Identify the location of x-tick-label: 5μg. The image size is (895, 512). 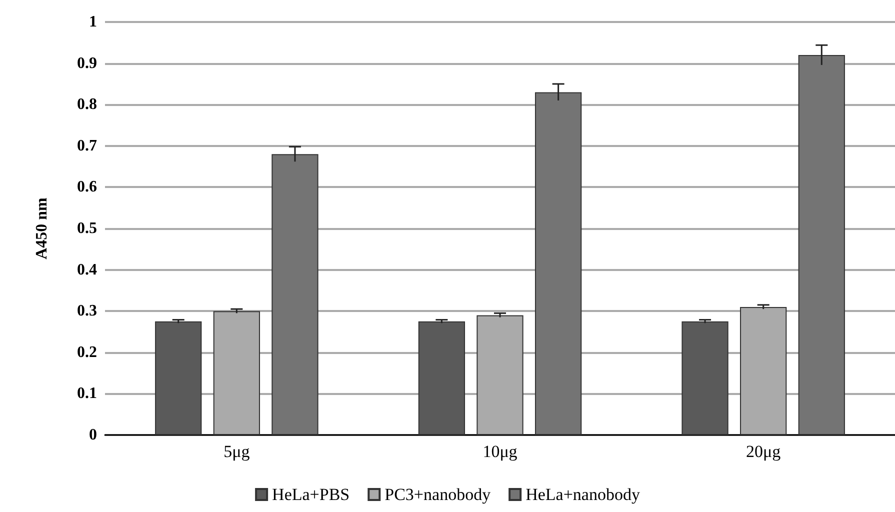
(237, 451).